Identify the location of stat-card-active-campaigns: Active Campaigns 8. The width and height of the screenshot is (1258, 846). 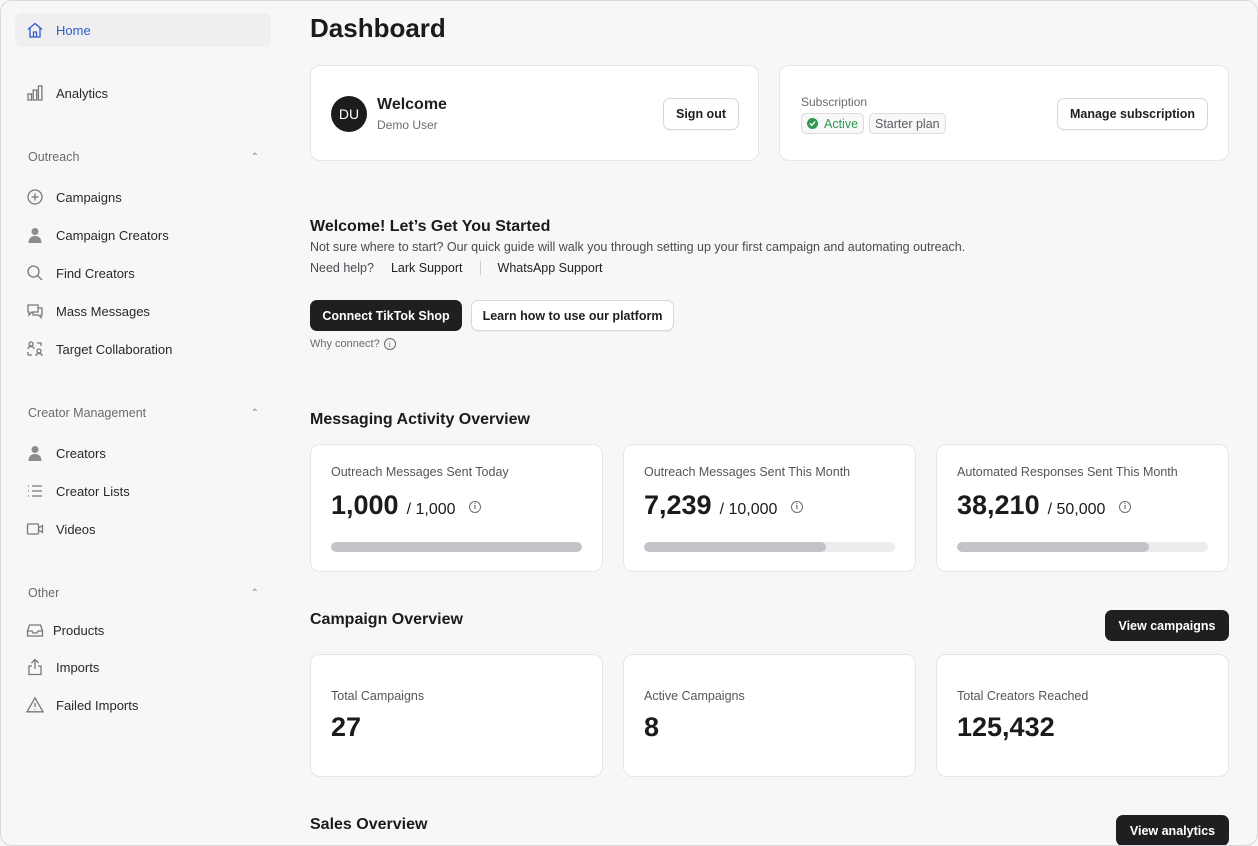
(769, 715).